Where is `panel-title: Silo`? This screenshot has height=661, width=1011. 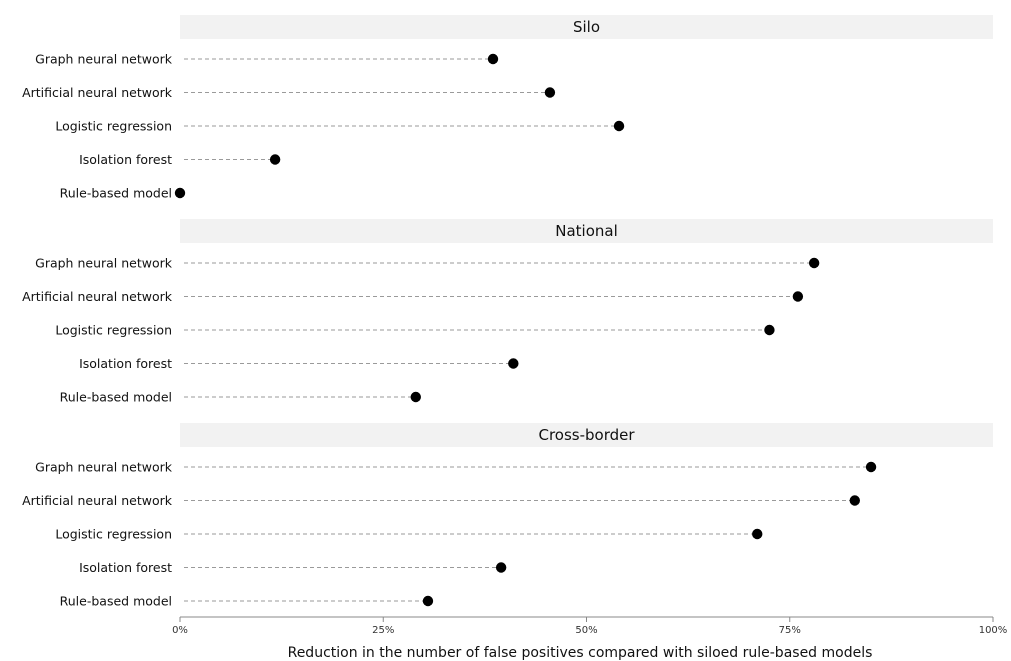
panel-title: Silo is located at coordinates (586, 27).